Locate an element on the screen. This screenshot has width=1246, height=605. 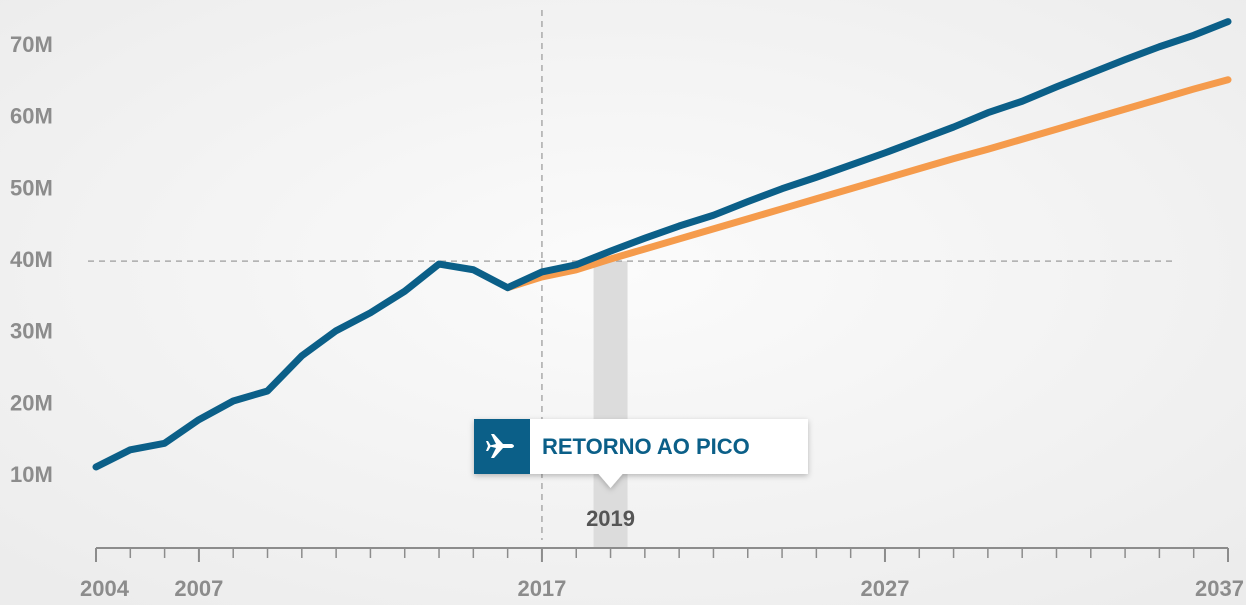
x-tick-label: 2017 is located at coordinates (541, 588).